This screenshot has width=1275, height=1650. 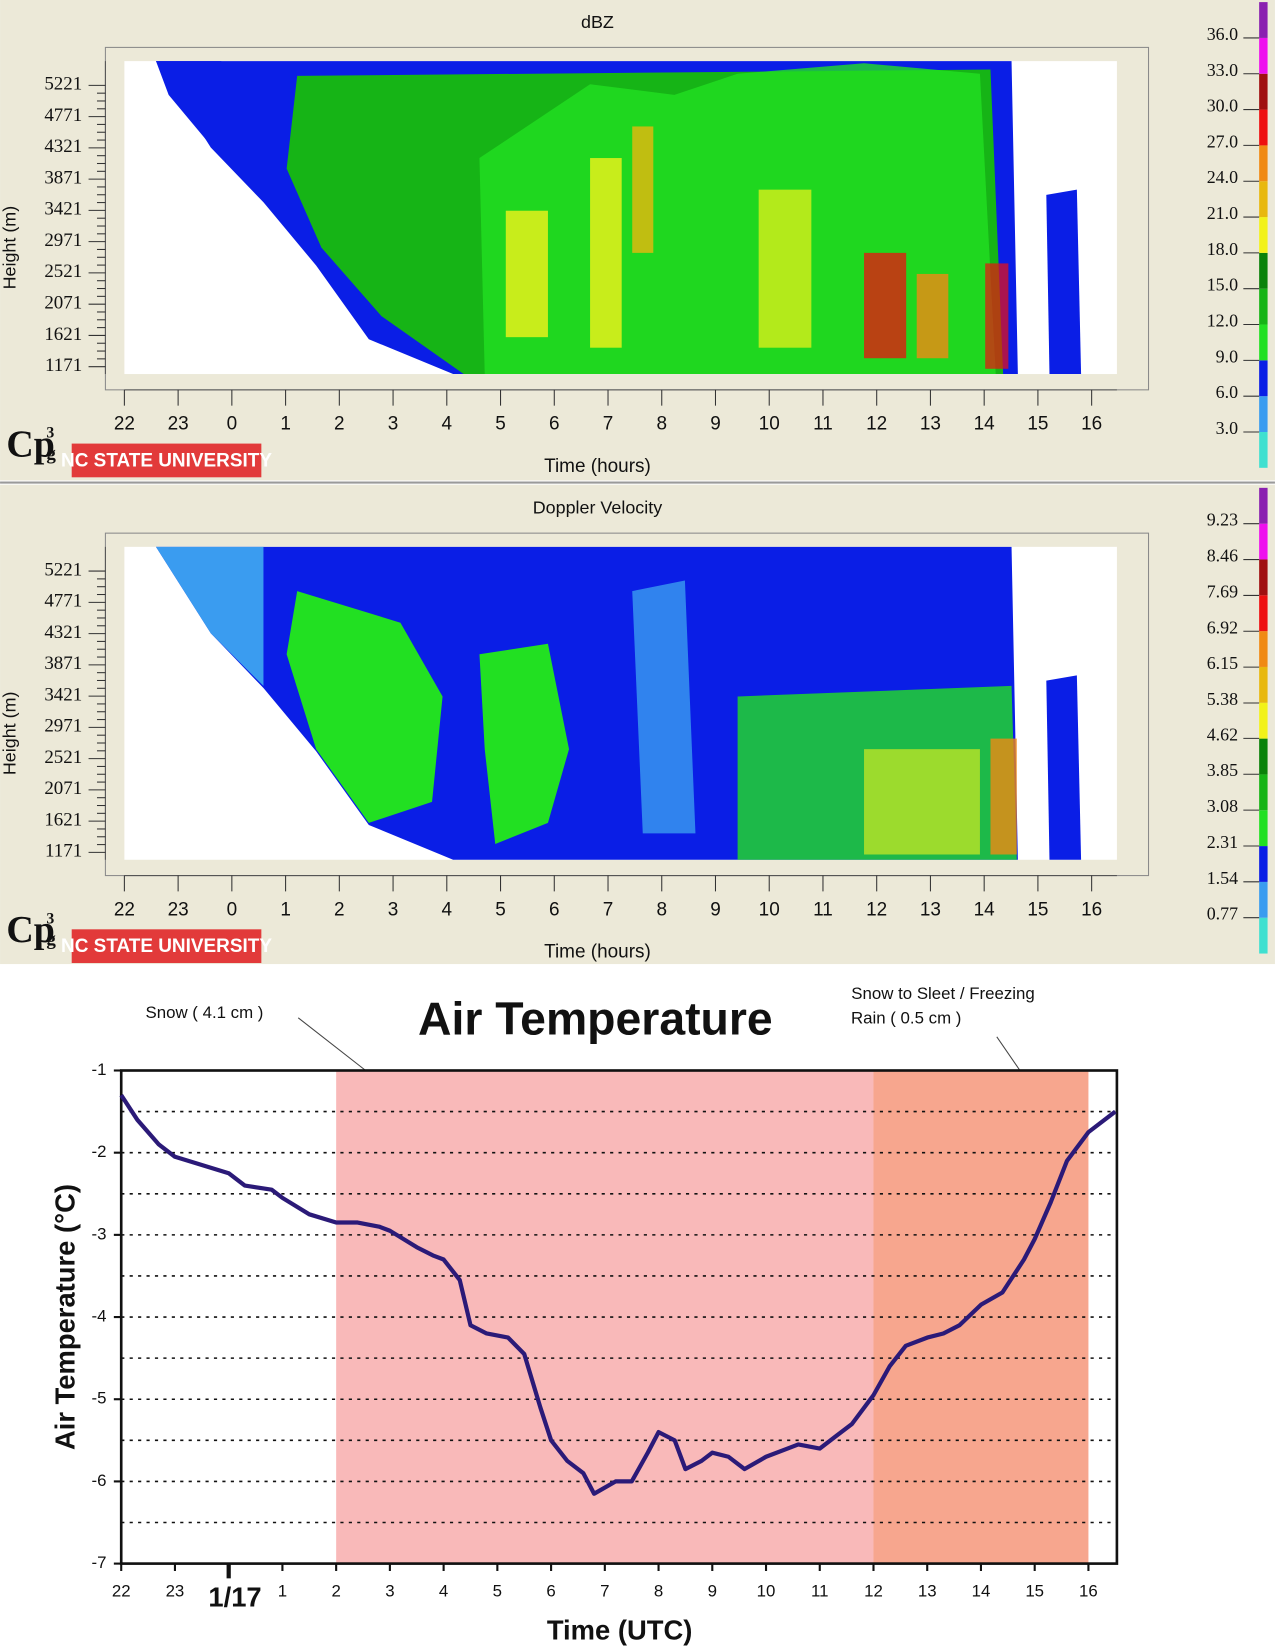 What do you see at coordinates (234, 1597) in the screenshot?
I see `x-tick-label: 1/17` at bounding box center [234, 1597].